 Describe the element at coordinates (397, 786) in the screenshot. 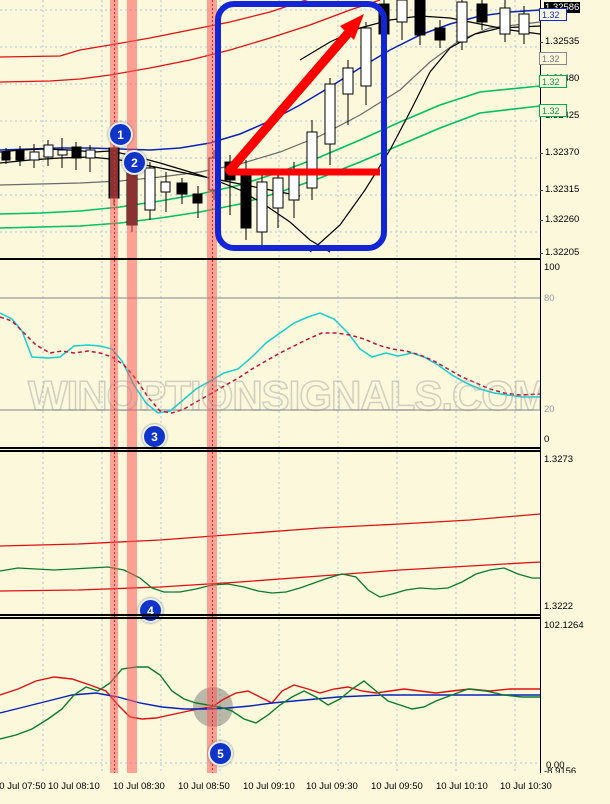

I see `time-label-7: 10 Jul 09:50` at that location.